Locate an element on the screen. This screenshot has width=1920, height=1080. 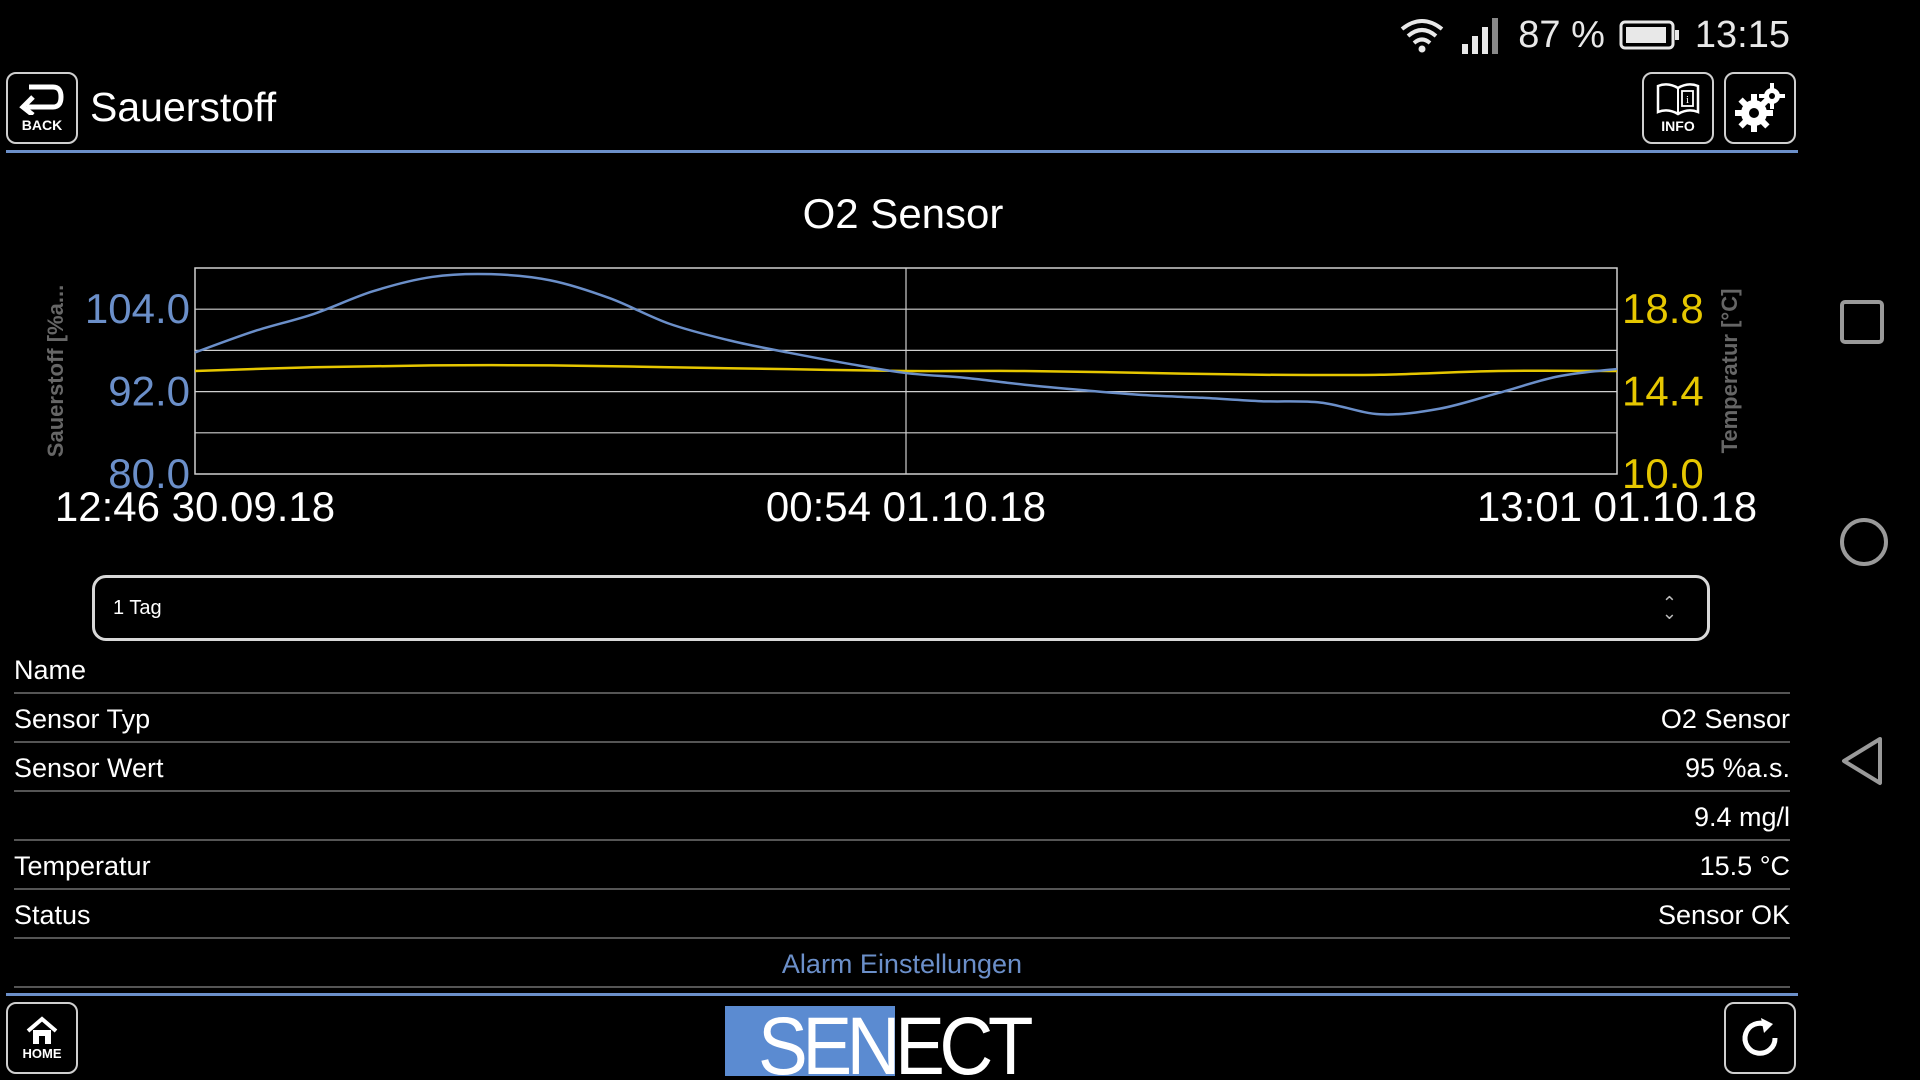
wifi-icon is located at coordinates (1422, 36).